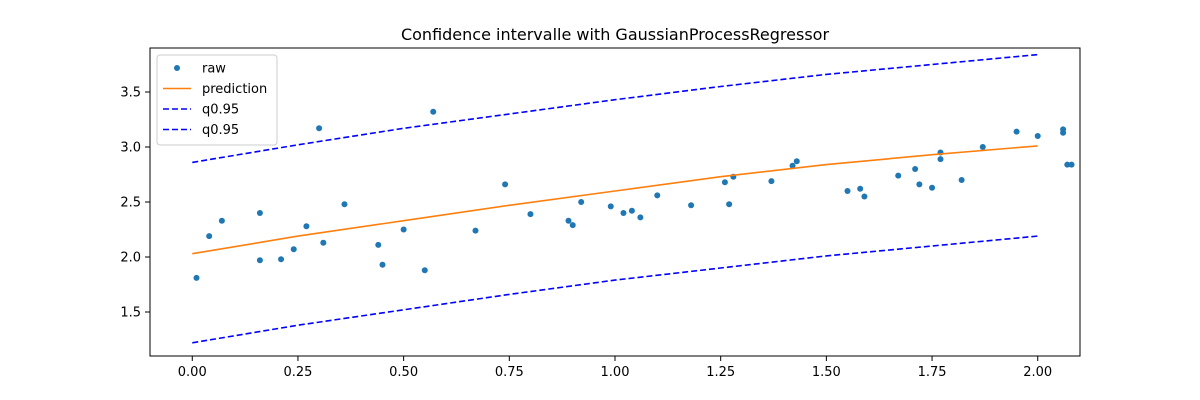 This screenshot has height=400, width=1200. What do you see at coordinates (403, 372) in the screenshot?
I see `x-tick-label: 0.50` at bounding box center [403, 372].